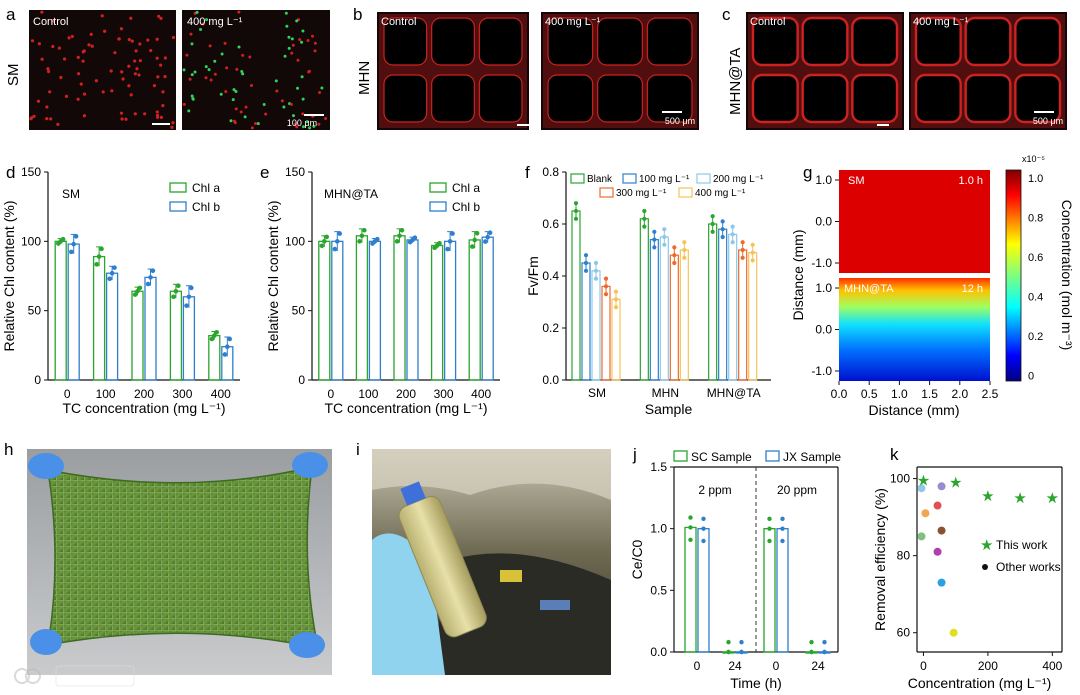 Image resolution: width=1080 pixels, height=695 pixels. I want to click on legend-label: Chl b, so click(206, 207).